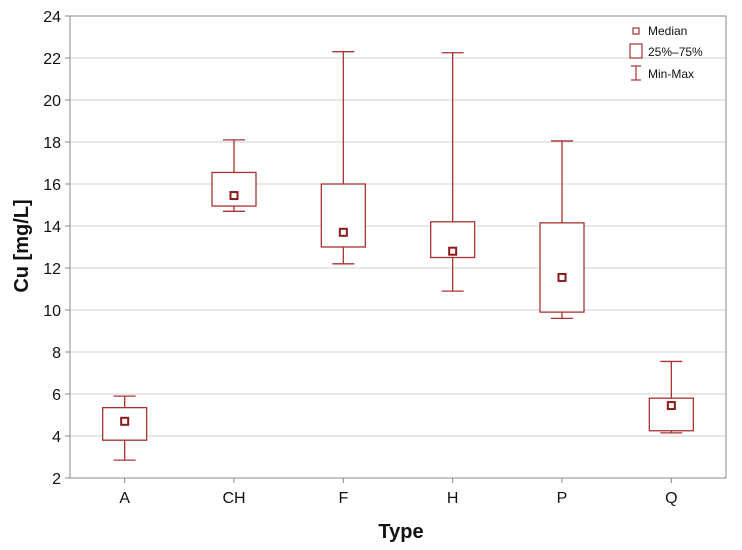  Describe the element at coordinates (636, 51) in the screenshot. I see `legend-box-marker` at that location.